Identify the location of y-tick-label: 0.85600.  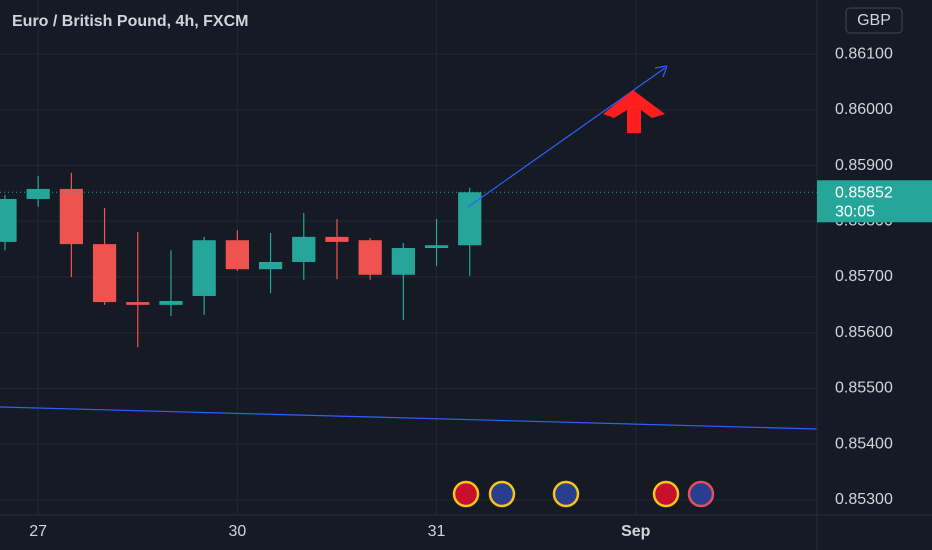
(864, 332).